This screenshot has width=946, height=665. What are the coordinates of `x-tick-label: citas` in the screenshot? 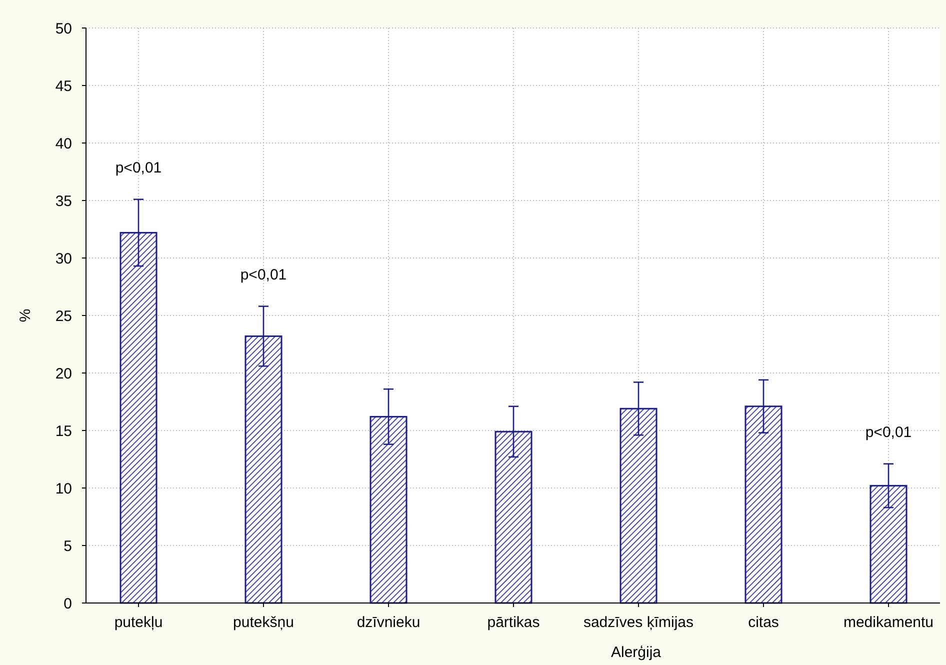 It's located at (763, 622).